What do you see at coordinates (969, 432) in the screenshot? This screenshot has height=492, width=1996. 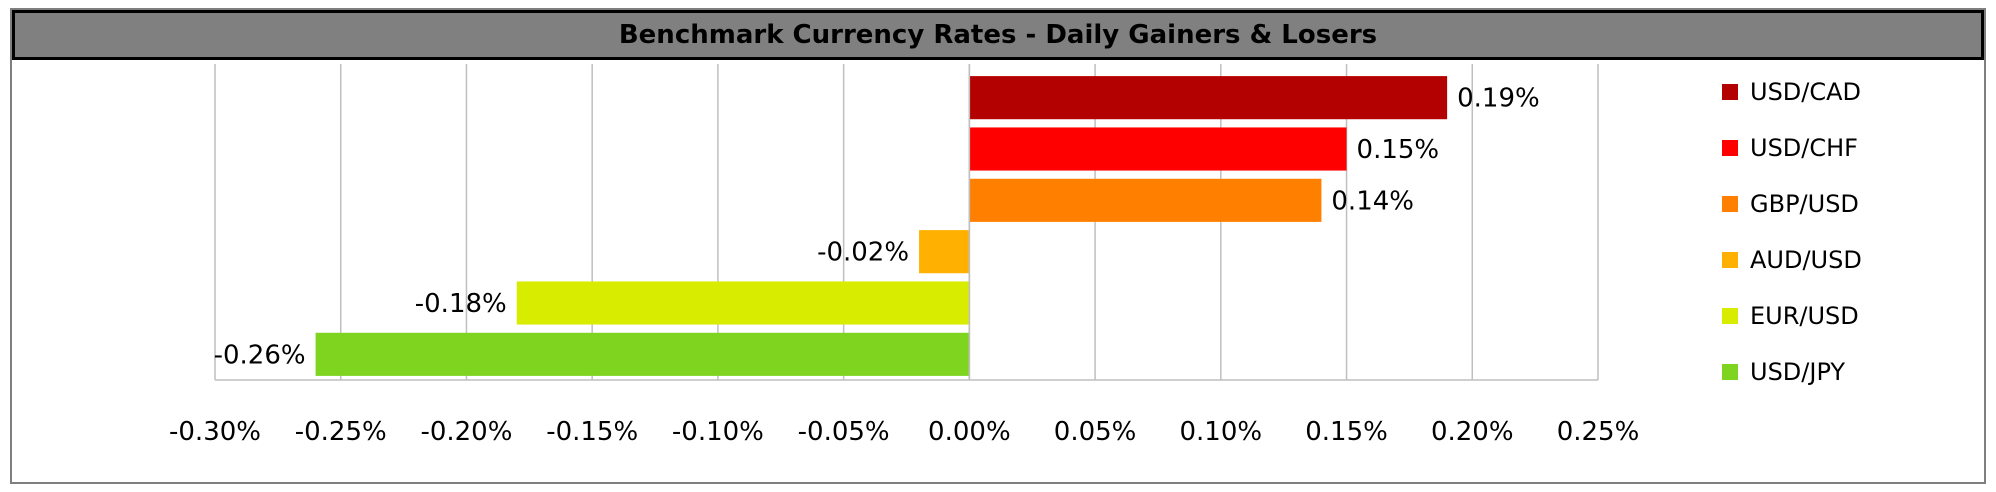 I see `x-tick-label: 0.00%` at bounding box center [969, 432].